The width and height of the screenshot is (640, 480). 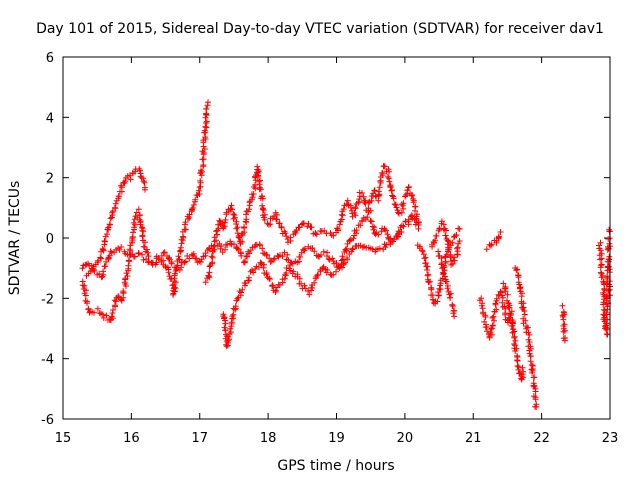 What do you see at coordinates (50, 179) in the screenshot?
I see `y-tick-label: 2` at bounding box center [50, 179].